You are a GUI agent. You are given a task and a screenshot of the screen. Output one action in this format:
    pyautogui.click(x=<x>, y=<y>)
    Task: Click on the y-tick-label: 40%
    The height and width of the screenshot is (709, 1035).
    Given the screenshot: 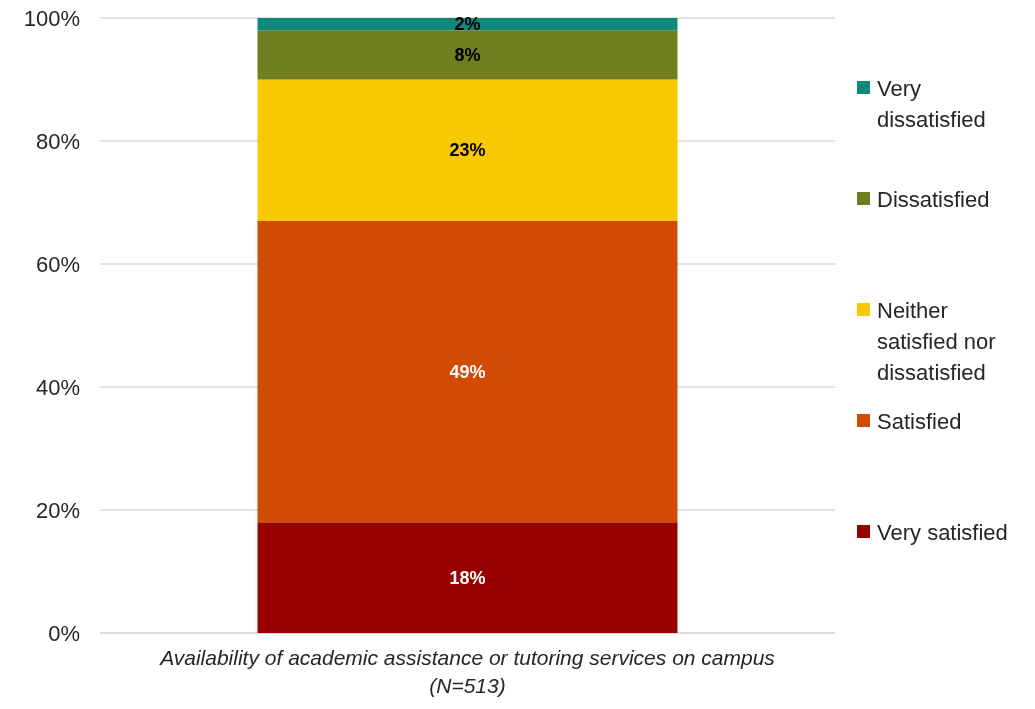 What is the action you would take?
    pyautogui.click(x=57, y=387)
    